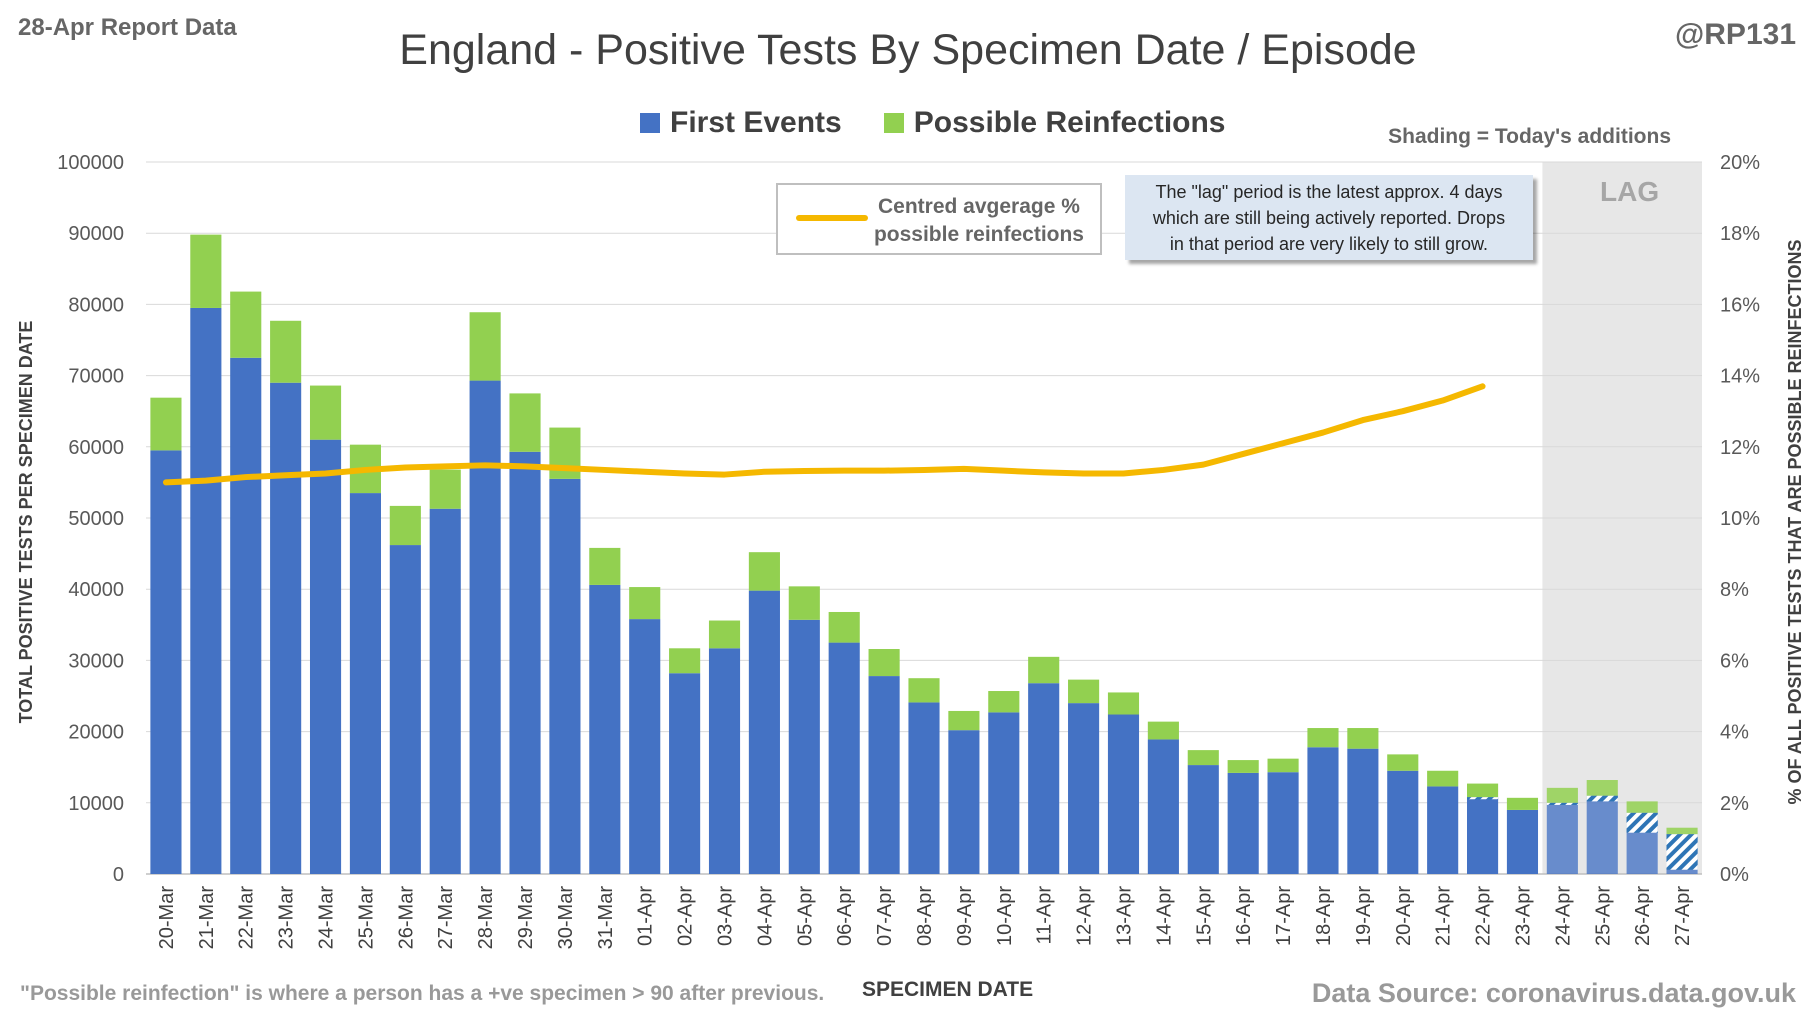 The image size is (1816, 1022). What do you see at coordinates (1069, 122) in the screenshot?
I see `legend-label-reinfections: Possible Reinfections` at bounding box center [1069, 122].